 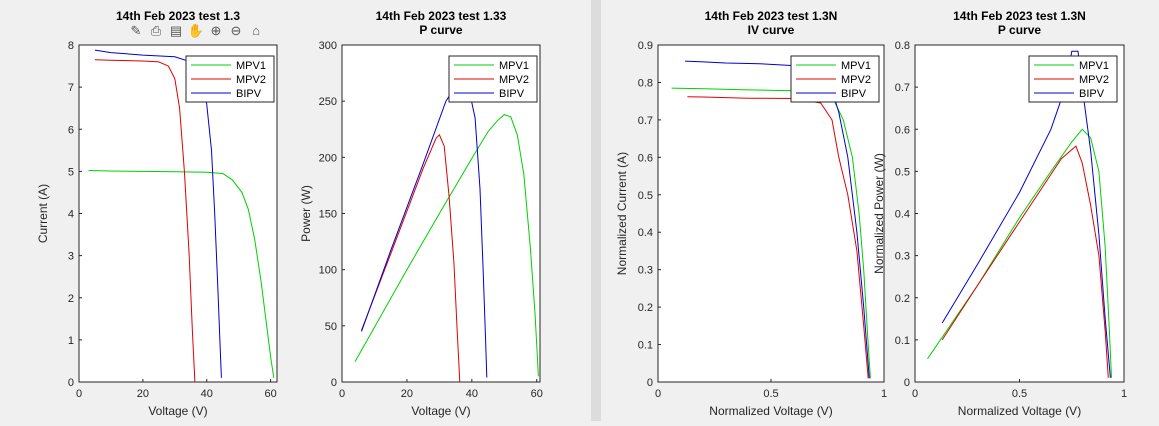 I want to click on y-tick-label: 6, so click(x=71, y=130).